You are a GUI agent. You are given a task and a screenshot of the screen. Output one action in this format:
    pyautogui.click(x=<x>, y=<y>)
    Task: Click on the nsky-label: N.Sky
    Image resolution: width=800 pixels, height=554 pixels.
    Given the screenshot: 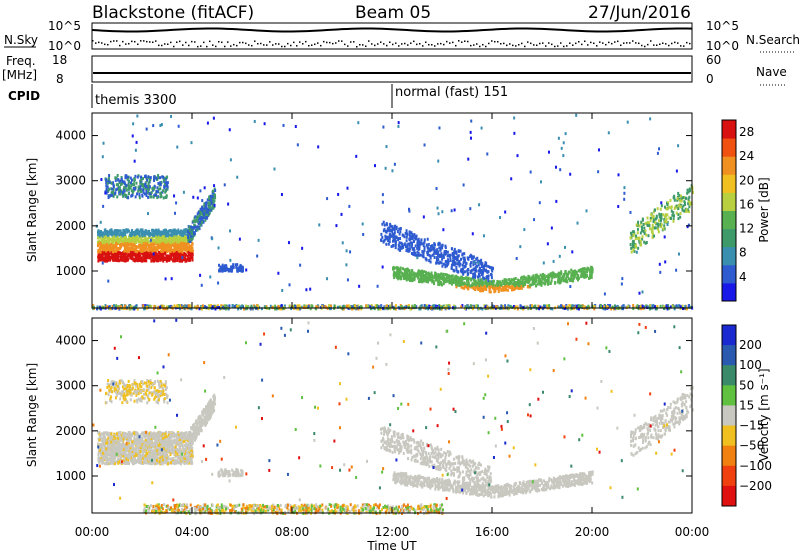 What is the action you would take?
    pyautogui.click(x=21, y=40)
    